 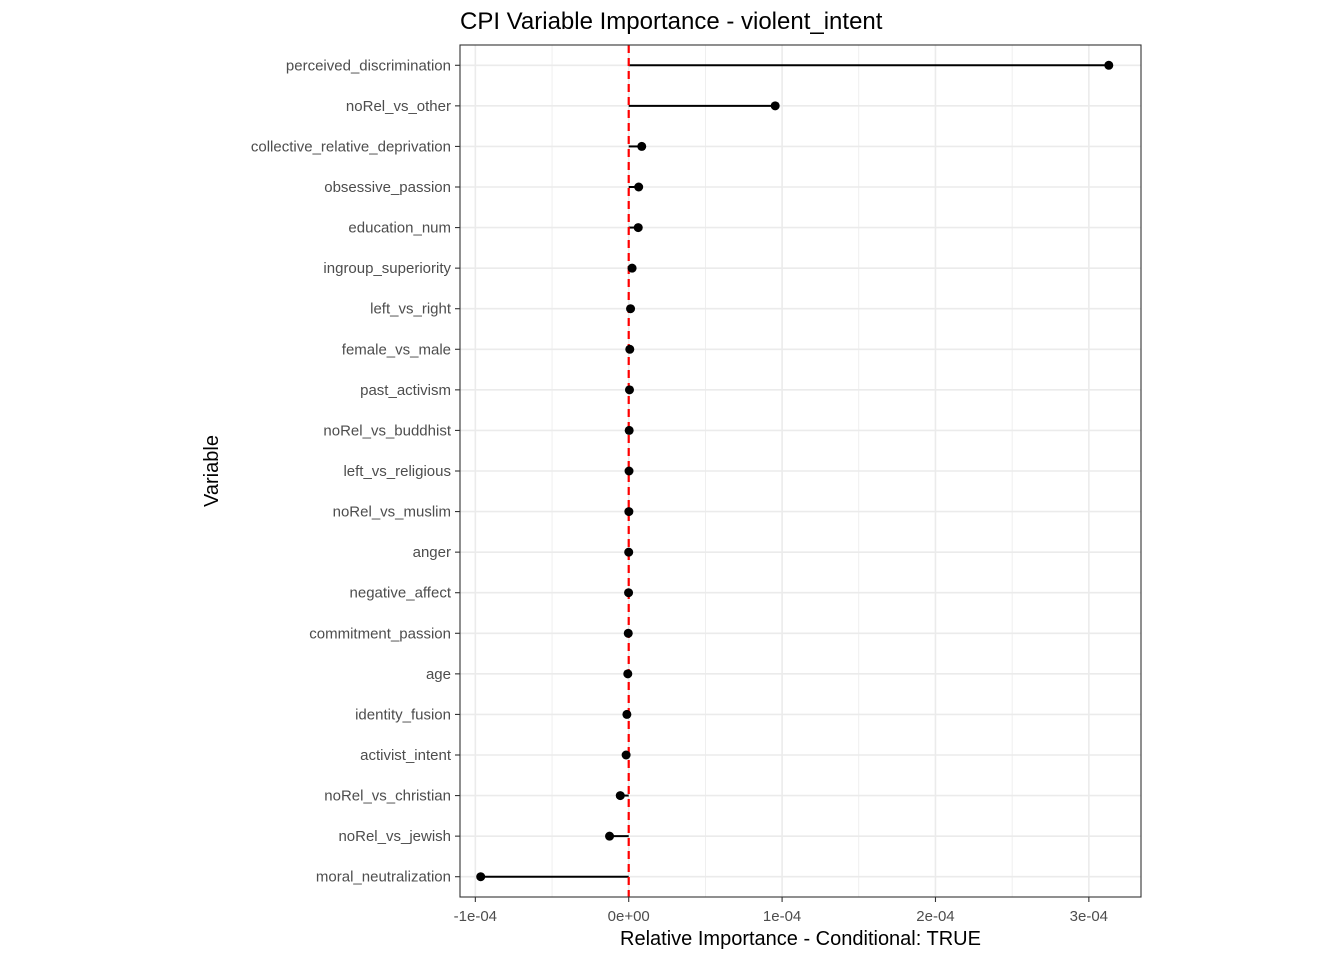 What do you see at coordinates (396, 349) in the screenshot?
I see `y-tick-label: female_vs_male` at bounding box center [396, 349].